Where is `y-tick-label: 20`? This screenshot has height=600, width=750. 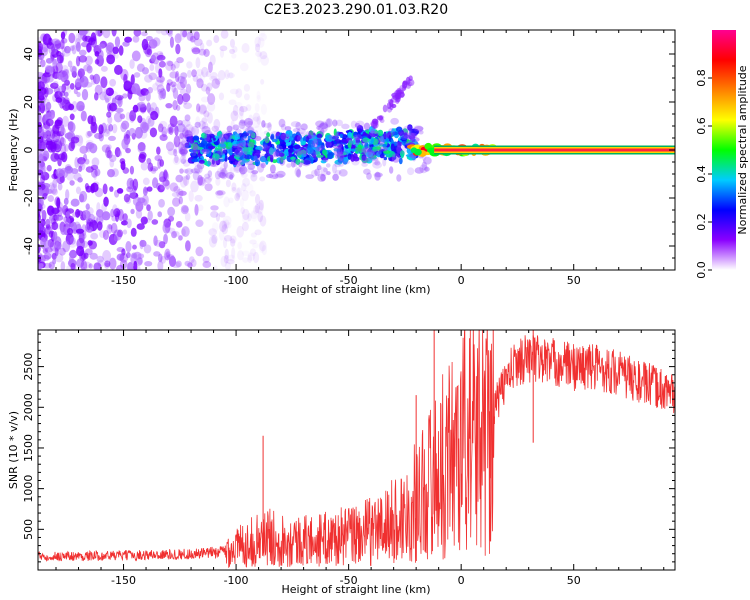 y-tick-label: 20 is located at coordinates (28, 102).